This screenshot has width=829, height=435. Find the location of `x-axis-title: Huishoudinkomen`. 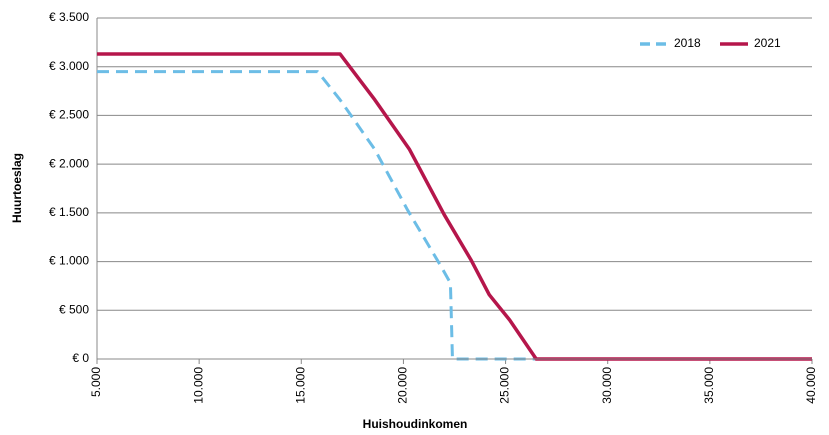

x-axis-title: Huishoudinkomen is located at coordinates (415, 424).